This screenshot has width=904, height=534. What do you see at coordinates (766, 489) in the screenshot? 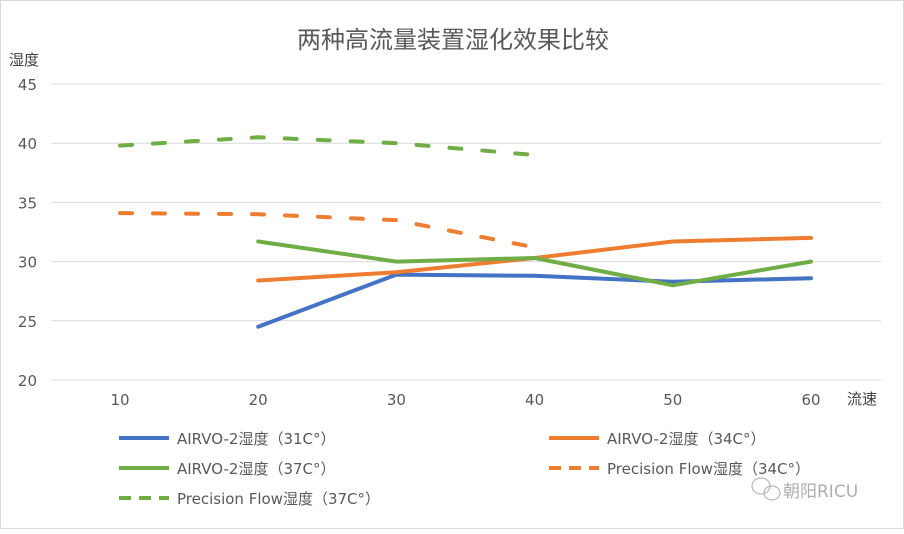
I see `wechat-icon` at bounding box center [766, 489].